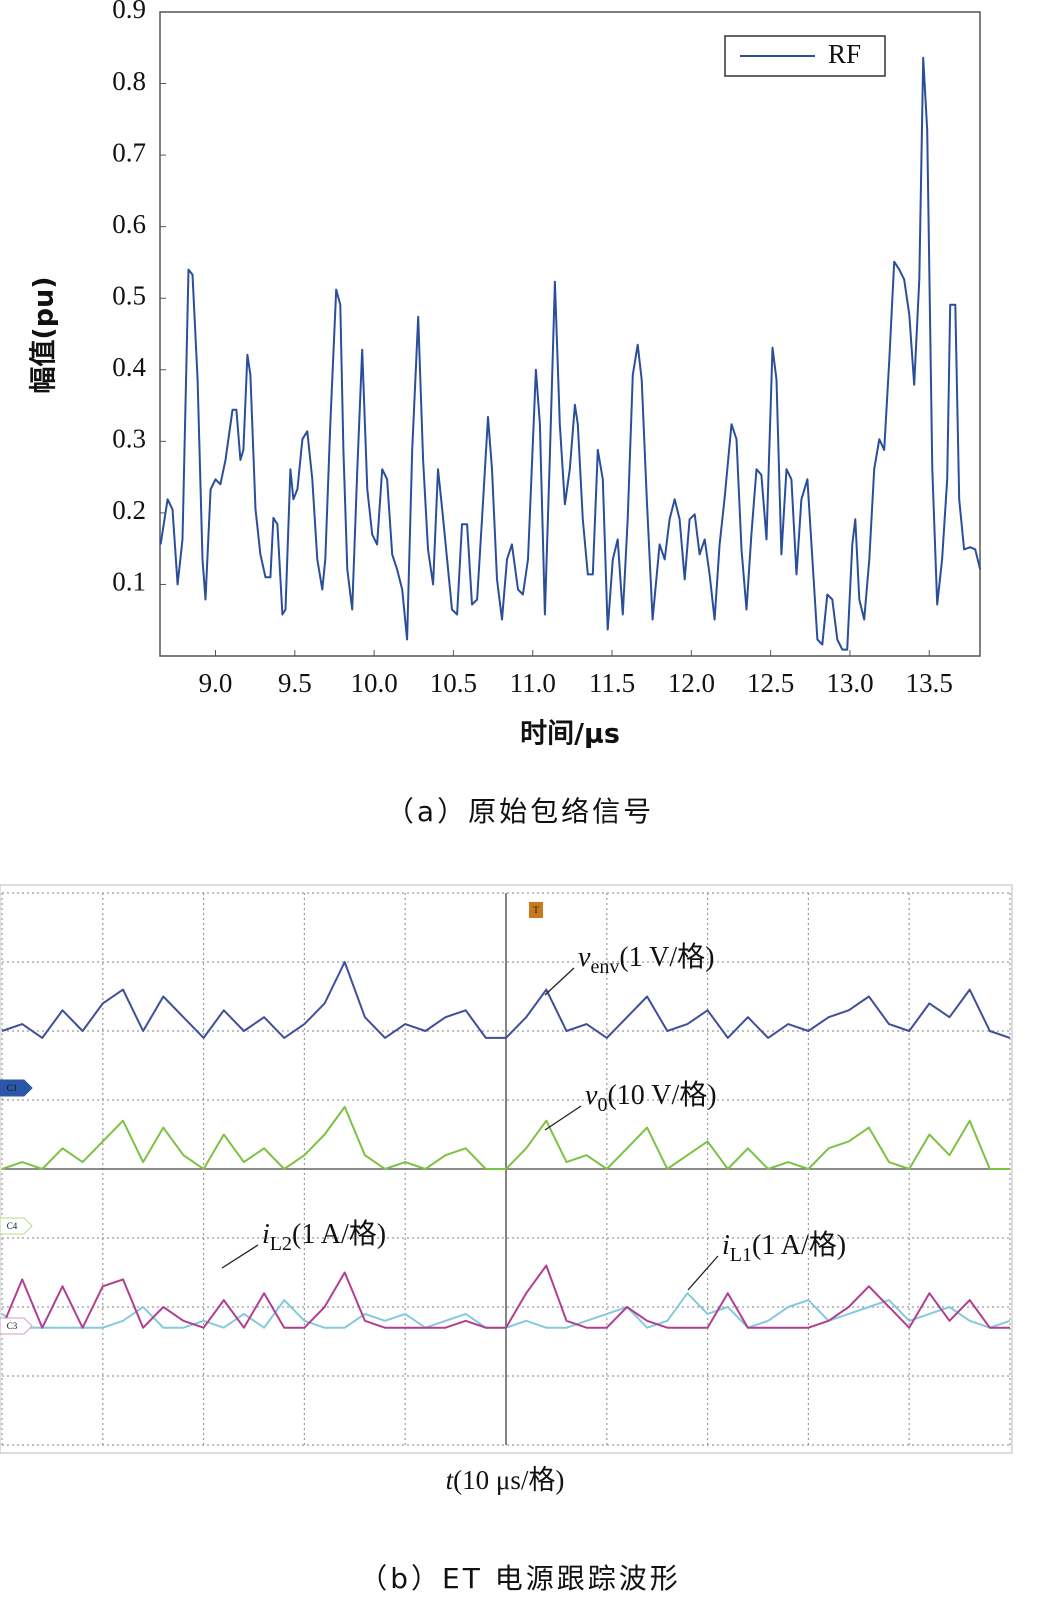  What do you see at coordinates (295, 683) in the screenshot?
I see `x-tick-label: 9.5` at bounding box center [295, 683].